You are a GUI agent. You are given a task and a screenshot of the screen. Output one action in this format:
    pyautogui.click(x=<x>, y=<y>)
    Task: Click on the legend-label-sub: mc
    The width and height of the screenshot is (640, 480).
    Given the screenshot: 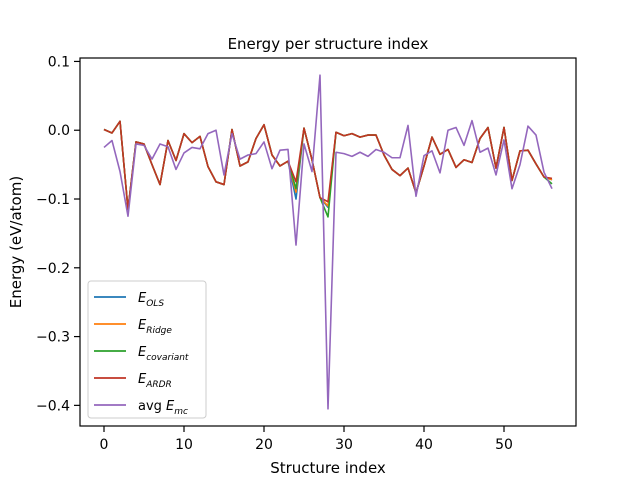 What is the action you would take?
    pyautogui.click(x=181, y=412)
    